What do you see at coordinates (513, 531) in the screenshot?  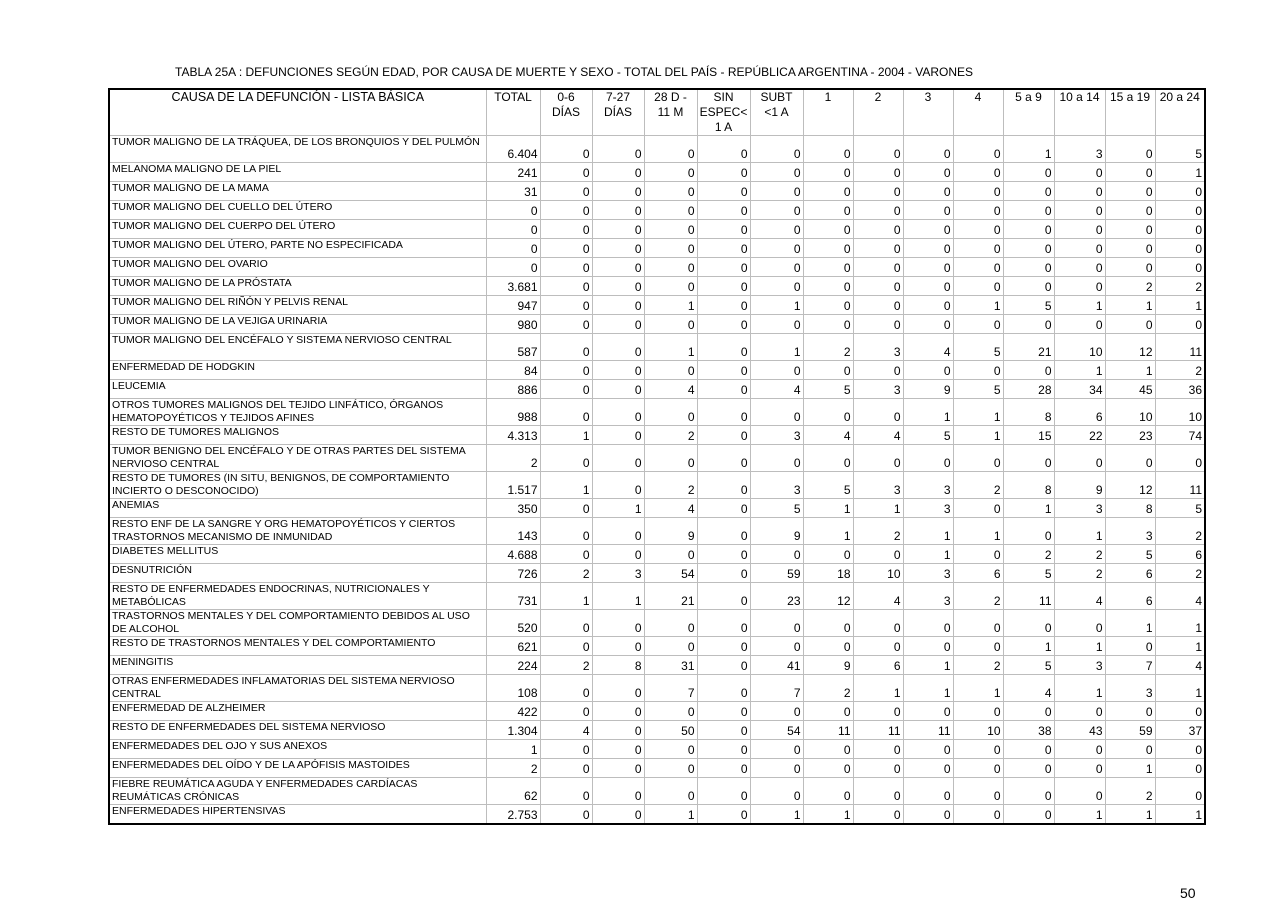 I see `total-cell: 143` at bounding box center [513, 531].